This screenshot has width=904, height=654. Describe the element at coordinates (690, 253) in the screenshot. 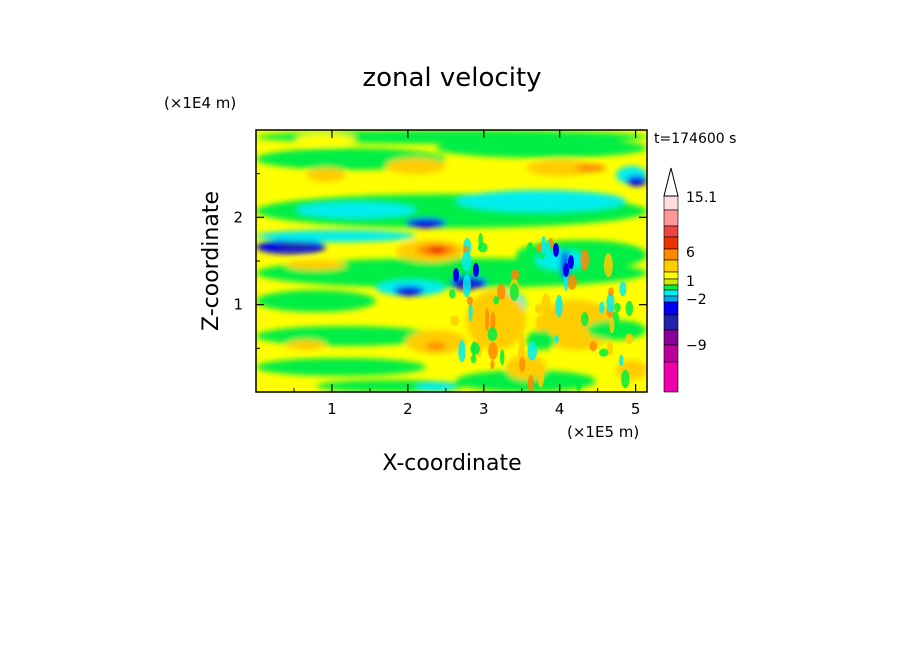

I see `colorbar-label: 6` at that location.